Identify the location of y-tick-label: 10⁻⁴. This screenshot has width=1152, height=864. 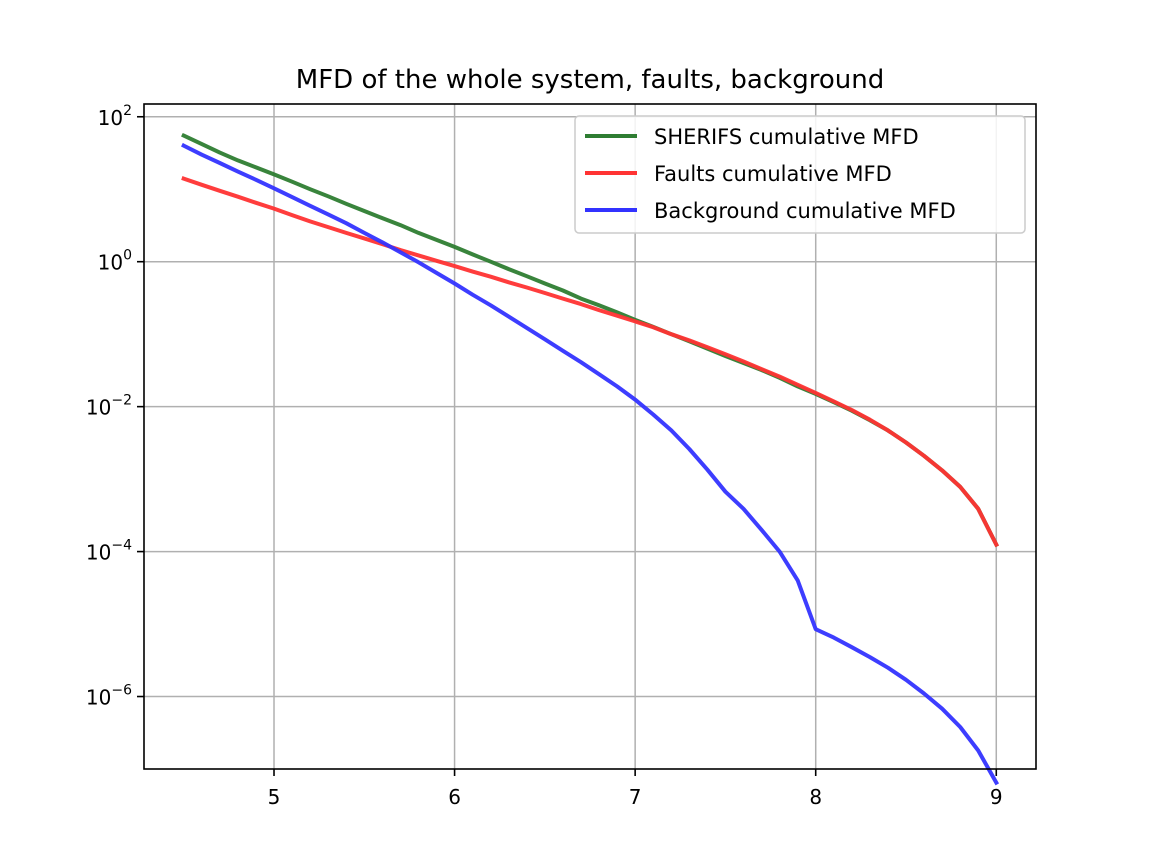
(109, 551).